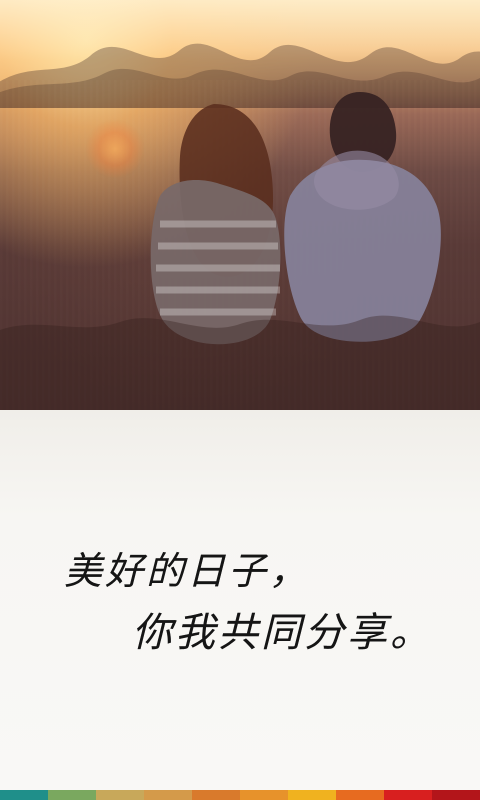 The height and width of the screenshot is (800, 480). Describe the element at coordinates (187, 571) in the screenshot. I see `message-line-1: 美好的日子，` at that location.